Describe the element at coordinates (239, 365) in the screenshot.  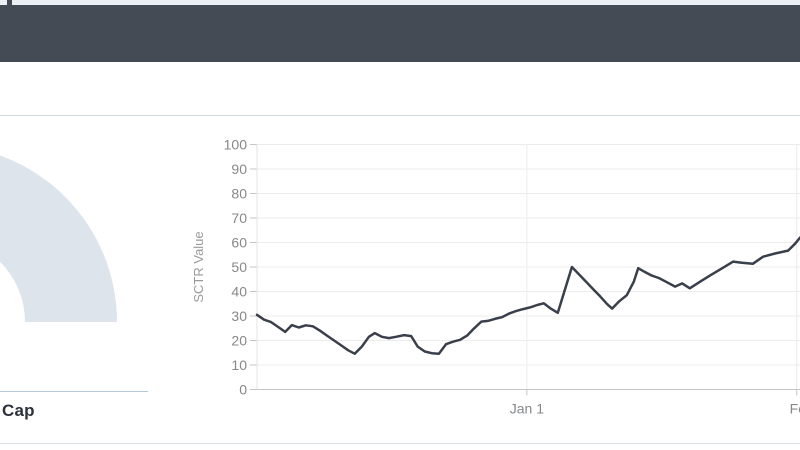
I see `svg-text: 10` at that location.